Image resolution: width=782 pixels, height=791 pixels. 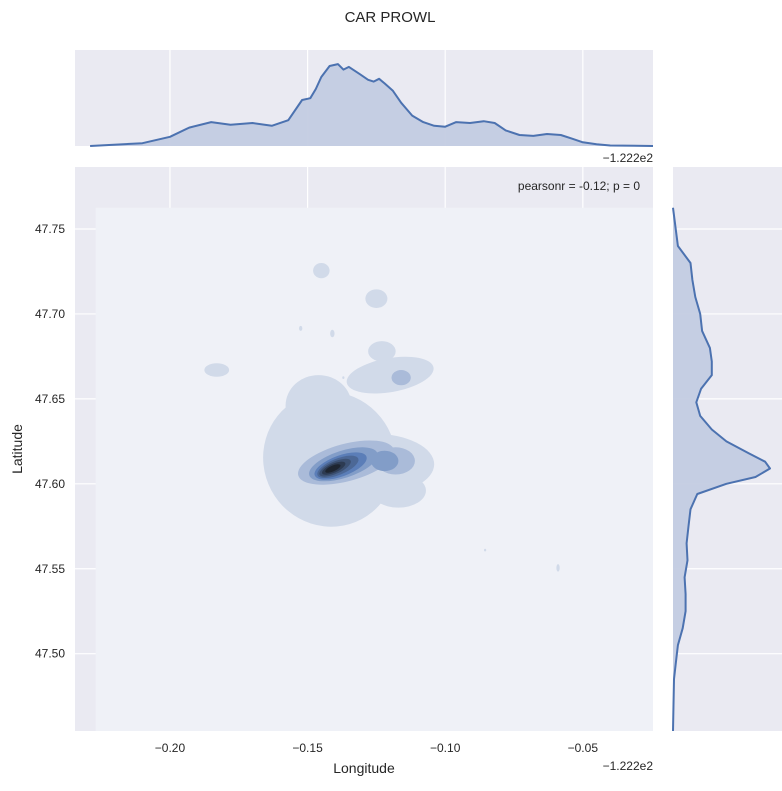 I want to click on y-tick-label: 47.55, so click(x=50, y=569).